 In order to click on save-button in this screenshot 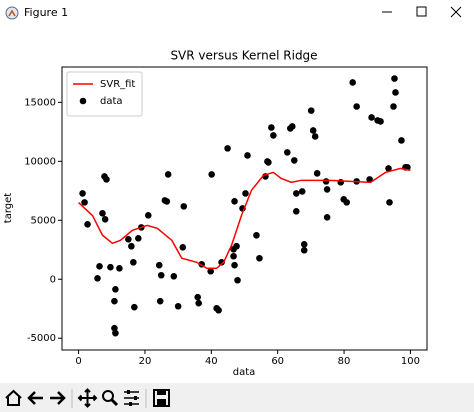, I will do `click(161, 398)`.